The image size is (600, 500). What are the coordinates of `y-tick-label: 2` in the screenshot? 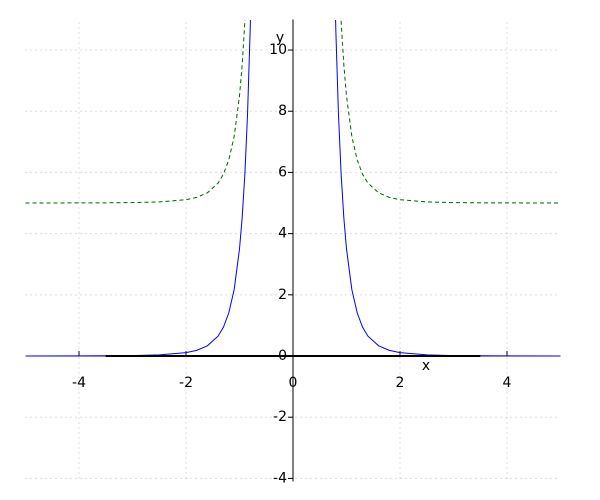 It's located at (282, 295).